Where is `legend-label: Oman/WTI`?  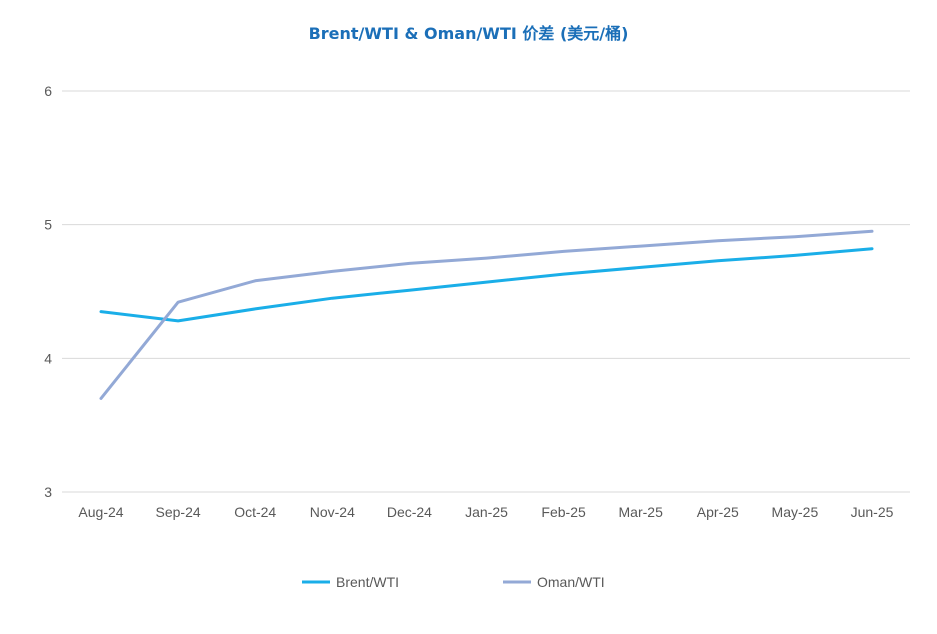 legend-label: Oman/WTI is located at coordinates (571, 582).